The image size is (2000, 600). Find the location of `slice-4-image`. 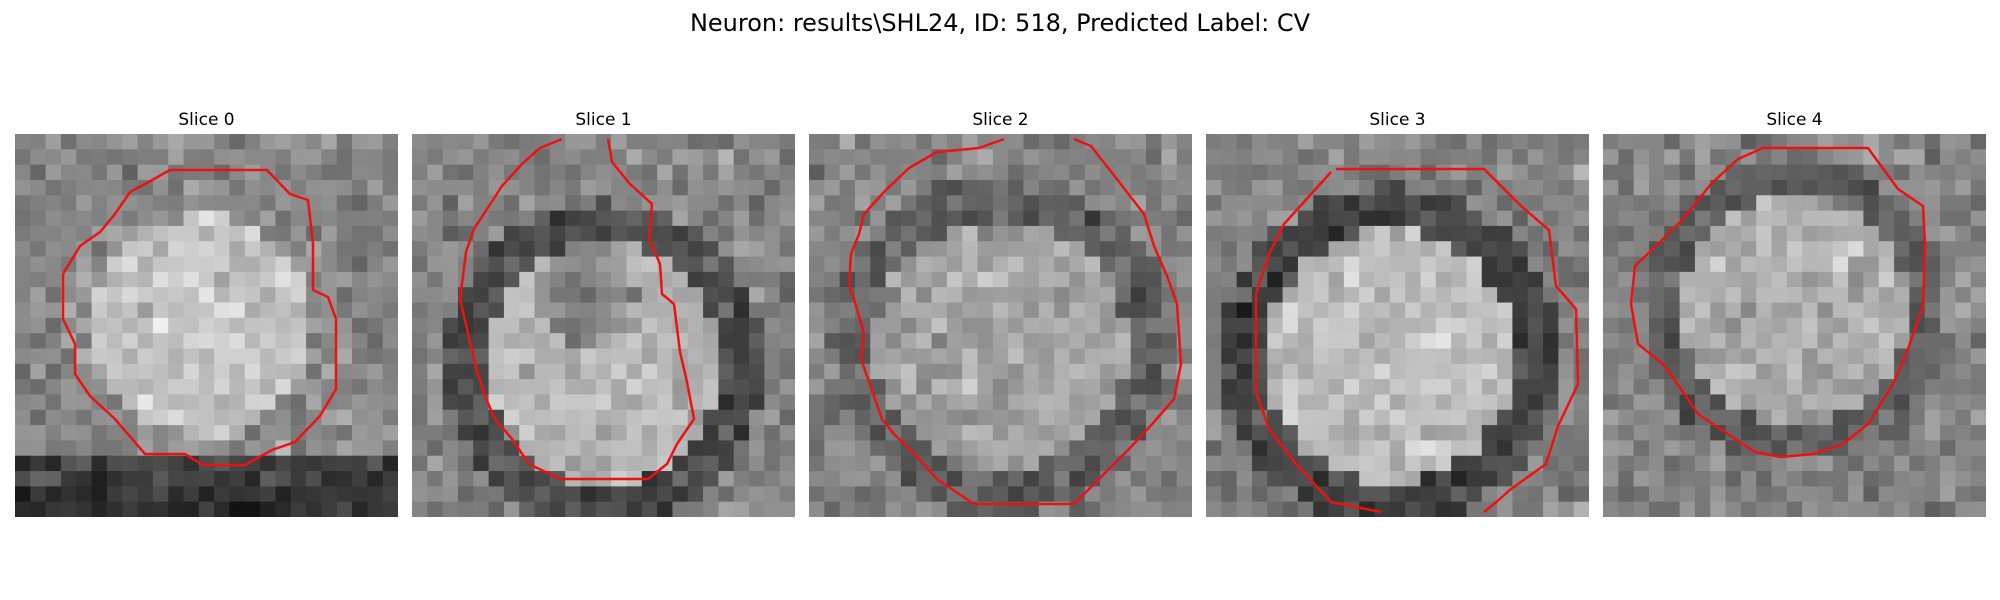

slice-4-image is located at coordinates (1794, 325).